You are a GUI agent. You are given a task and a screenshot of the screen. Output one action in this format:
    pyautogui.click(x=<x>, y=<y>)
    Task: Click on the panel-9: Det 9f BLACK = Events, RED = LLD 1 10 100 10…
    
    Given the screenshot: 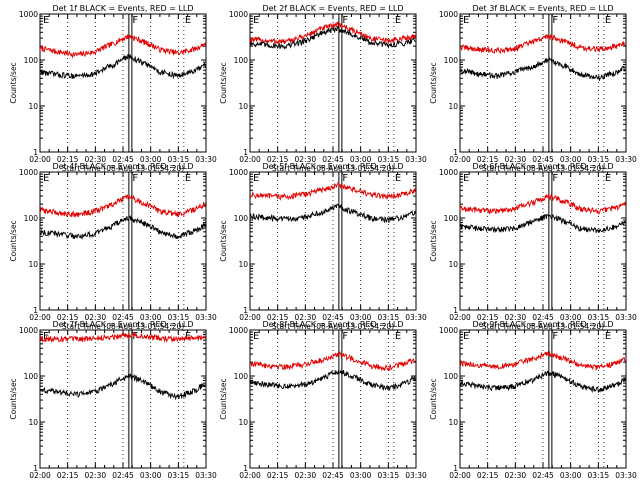 What is the action you would take?
    pyautogui.click(x=533, y=402)
    